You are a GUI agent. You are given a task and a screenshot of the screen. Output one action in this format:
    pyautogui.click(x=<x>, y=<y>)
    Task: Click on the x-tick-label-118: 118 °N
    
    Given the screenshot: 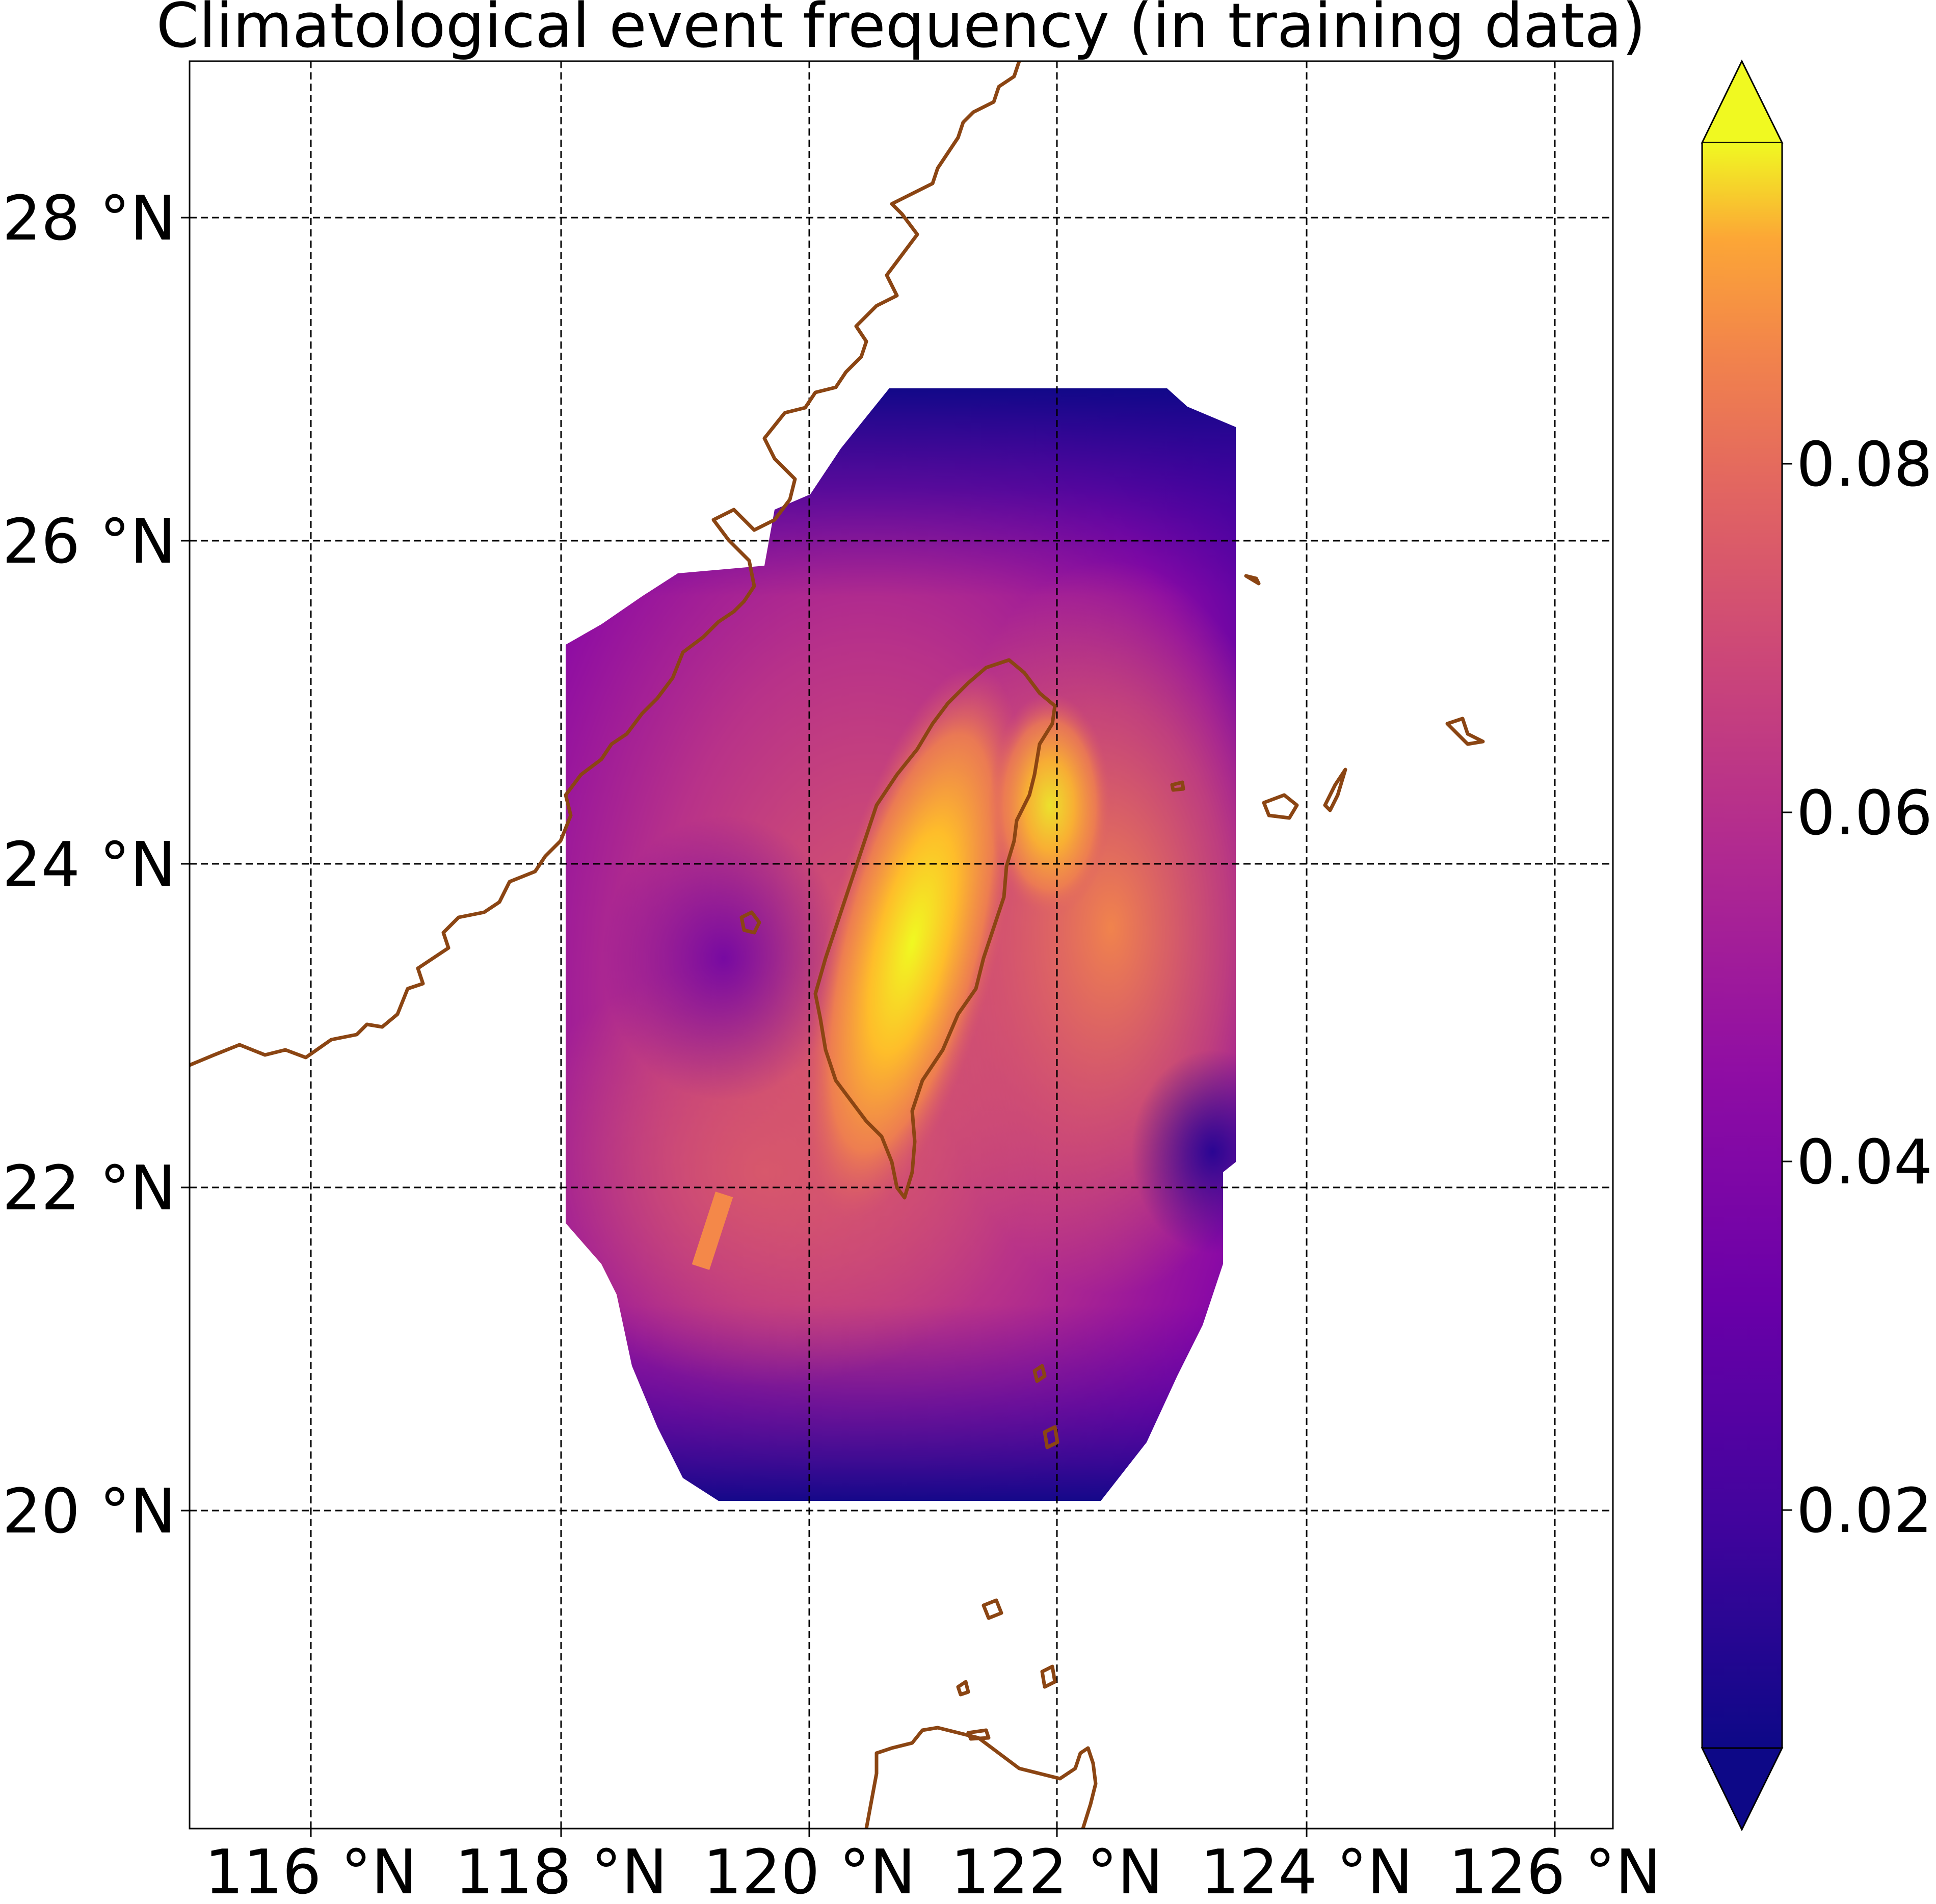 What is the action you would take?
    pyautogui.click(x=561, y=1870)
    